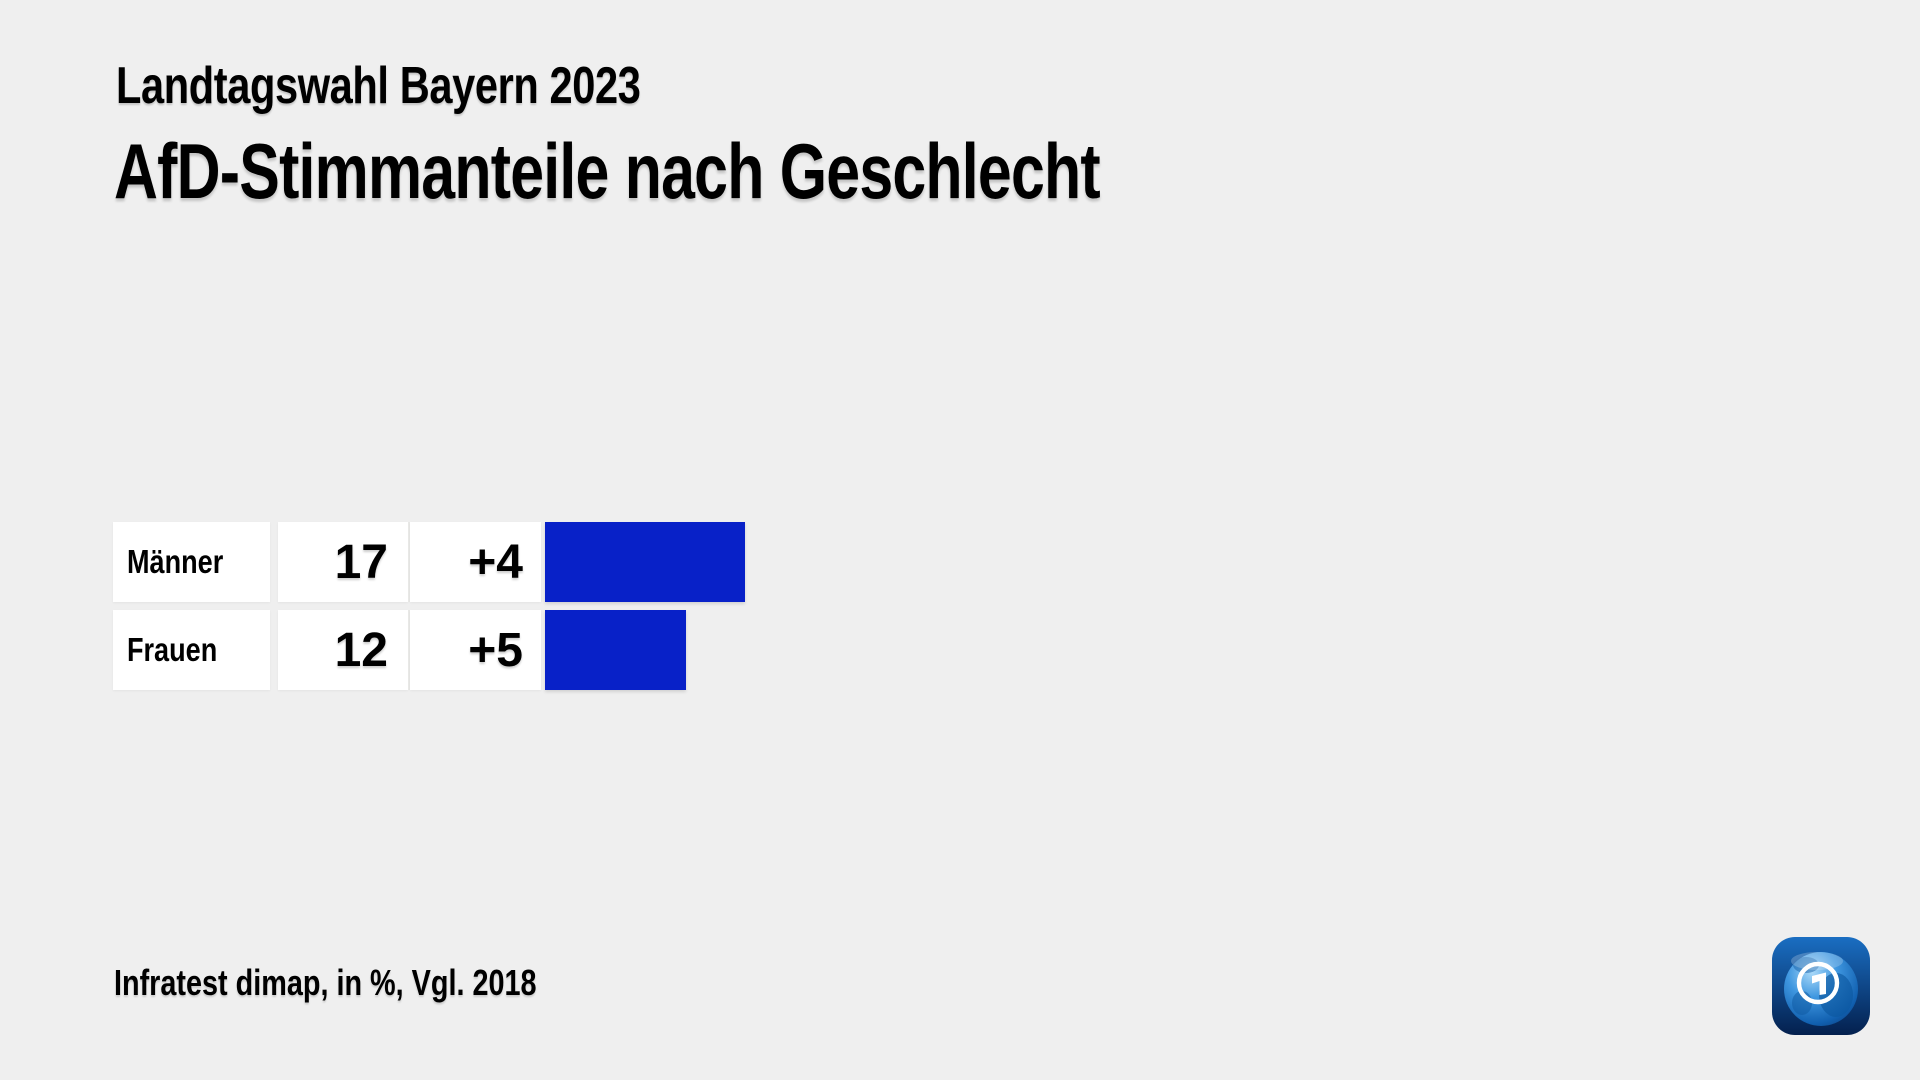 The height and width of the screenshot is (1080, 1920). What do you see at coordinates (607, 171) in the screenshot?
I see `page-title: AfD-Stimmanteile nach Geschlecht` at bounding box center [607, 171].